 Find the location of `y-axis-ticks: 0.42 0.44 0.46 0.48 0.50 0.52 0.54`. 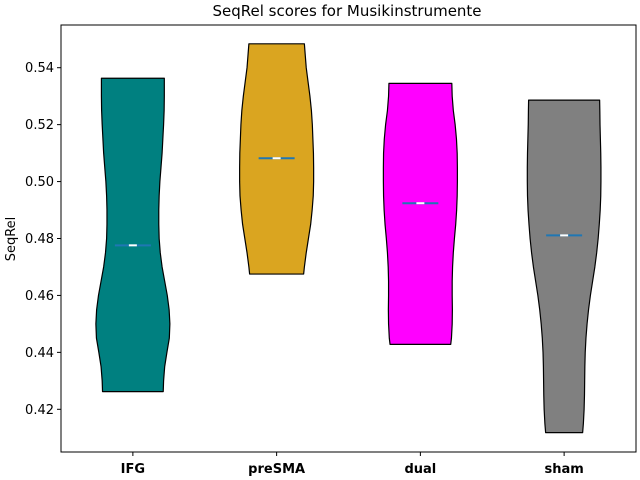

y-axis-ticks: 0.42 0.44 0.46 0.48 0.50 0.52 0.54 is located at coordinates (43, 239).